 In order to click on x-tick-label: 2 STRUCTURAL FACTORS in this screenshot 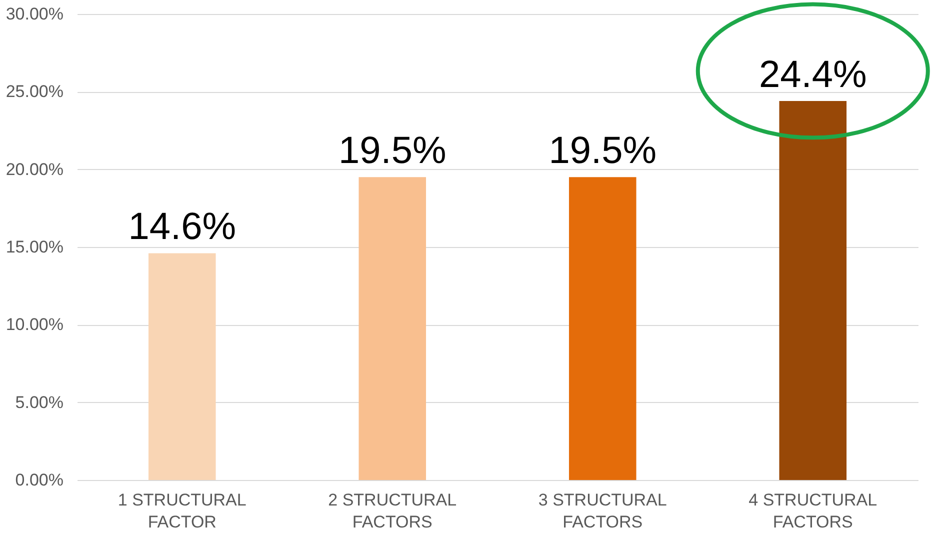, I will do `click(392, 511)`.